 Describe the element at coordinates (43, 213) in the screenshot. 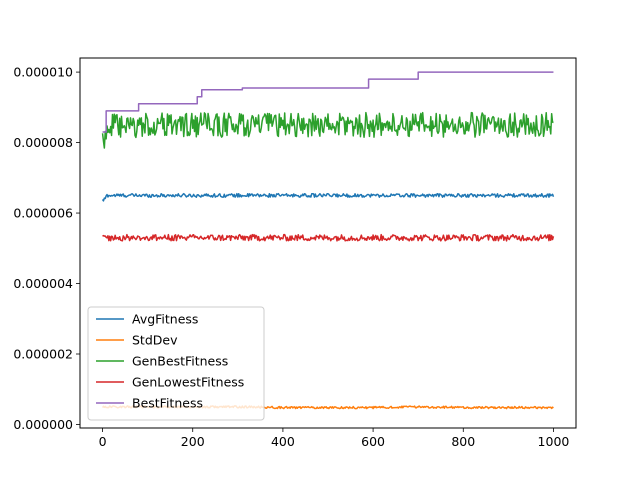

I see `y-tick-label: 0.000006` at that location.